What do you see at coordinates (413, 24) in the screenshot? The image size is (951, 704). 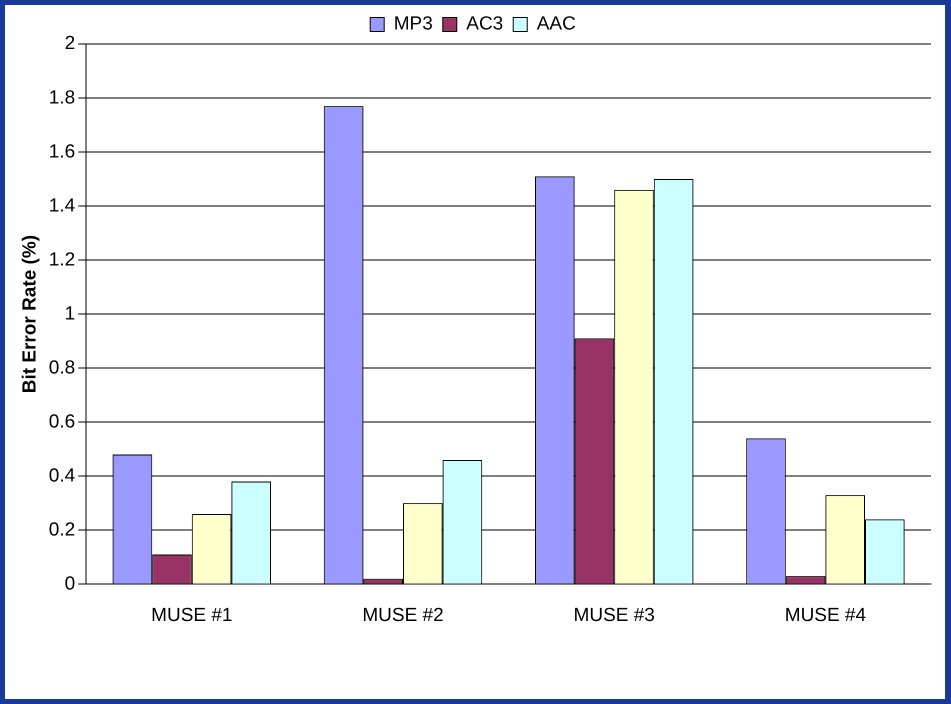 I see `legend-label: MP3` at bounding box center [413, 24].